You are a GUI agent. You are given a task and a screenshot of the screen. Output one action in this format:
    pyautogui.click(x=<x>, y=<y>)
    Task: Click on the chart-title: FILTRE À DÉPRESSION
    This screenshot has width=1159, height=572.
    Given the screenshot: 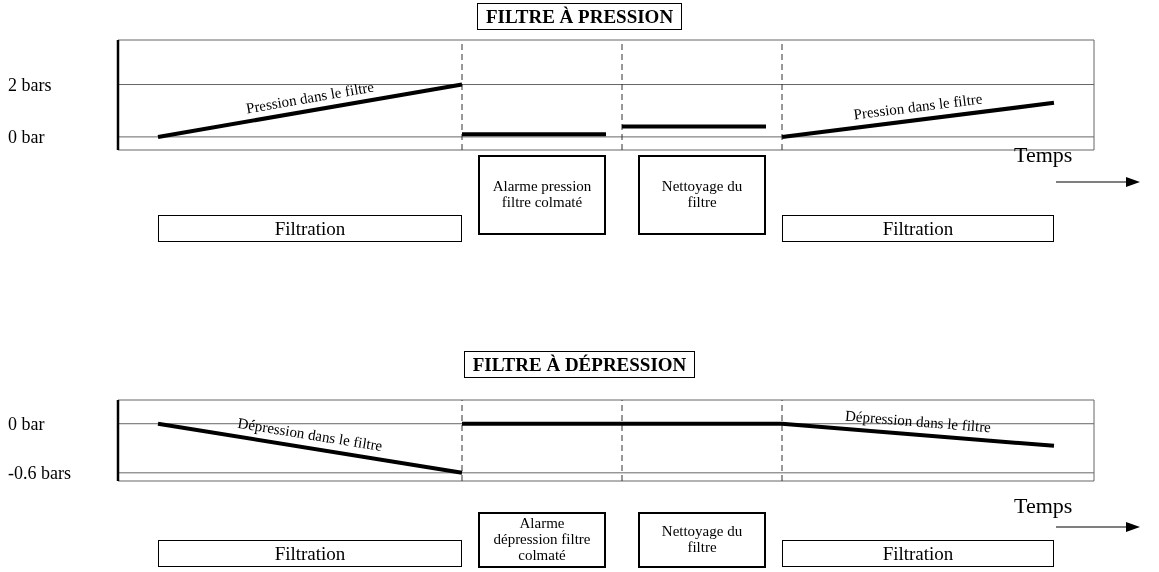 What is the action you would take?
    pyautogui.click(x=579, y=364)
    